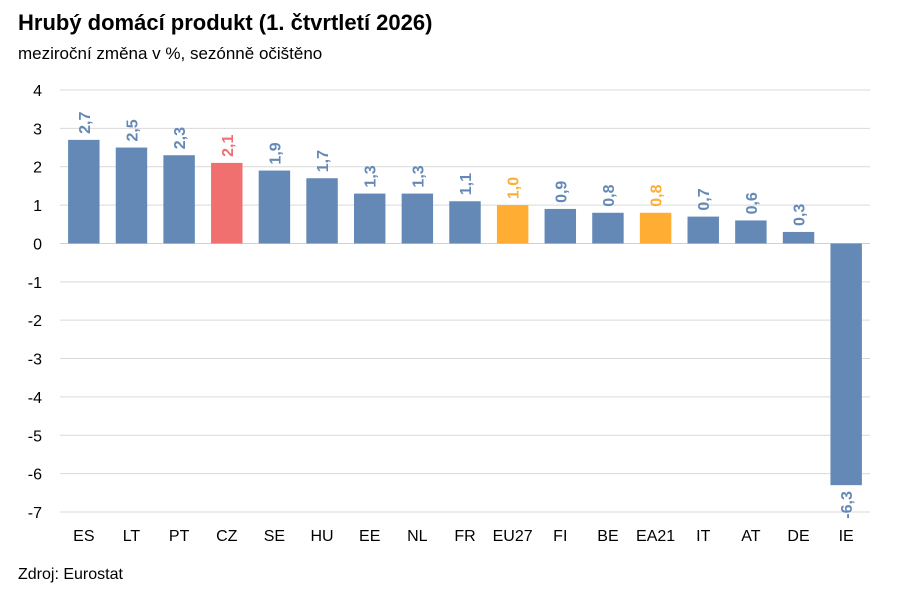 The width and height of the screenshot is (898, 606). Describe the element at coordinates (322, 536) in the screenshot. I see `x-tick-label-hu: HU` at that location.